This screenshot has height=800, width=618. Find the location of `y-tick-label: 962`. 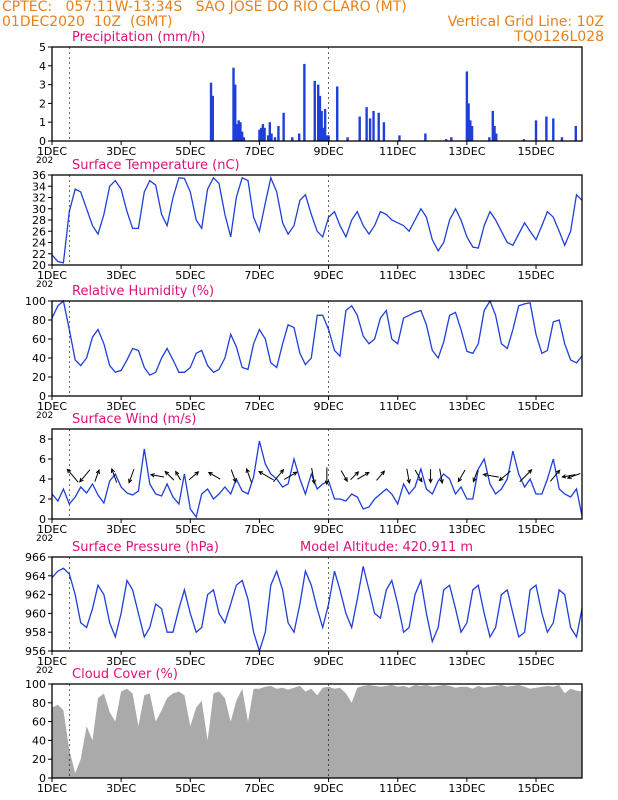

y-tick-label: 962 is located at coordinates (35, 595).